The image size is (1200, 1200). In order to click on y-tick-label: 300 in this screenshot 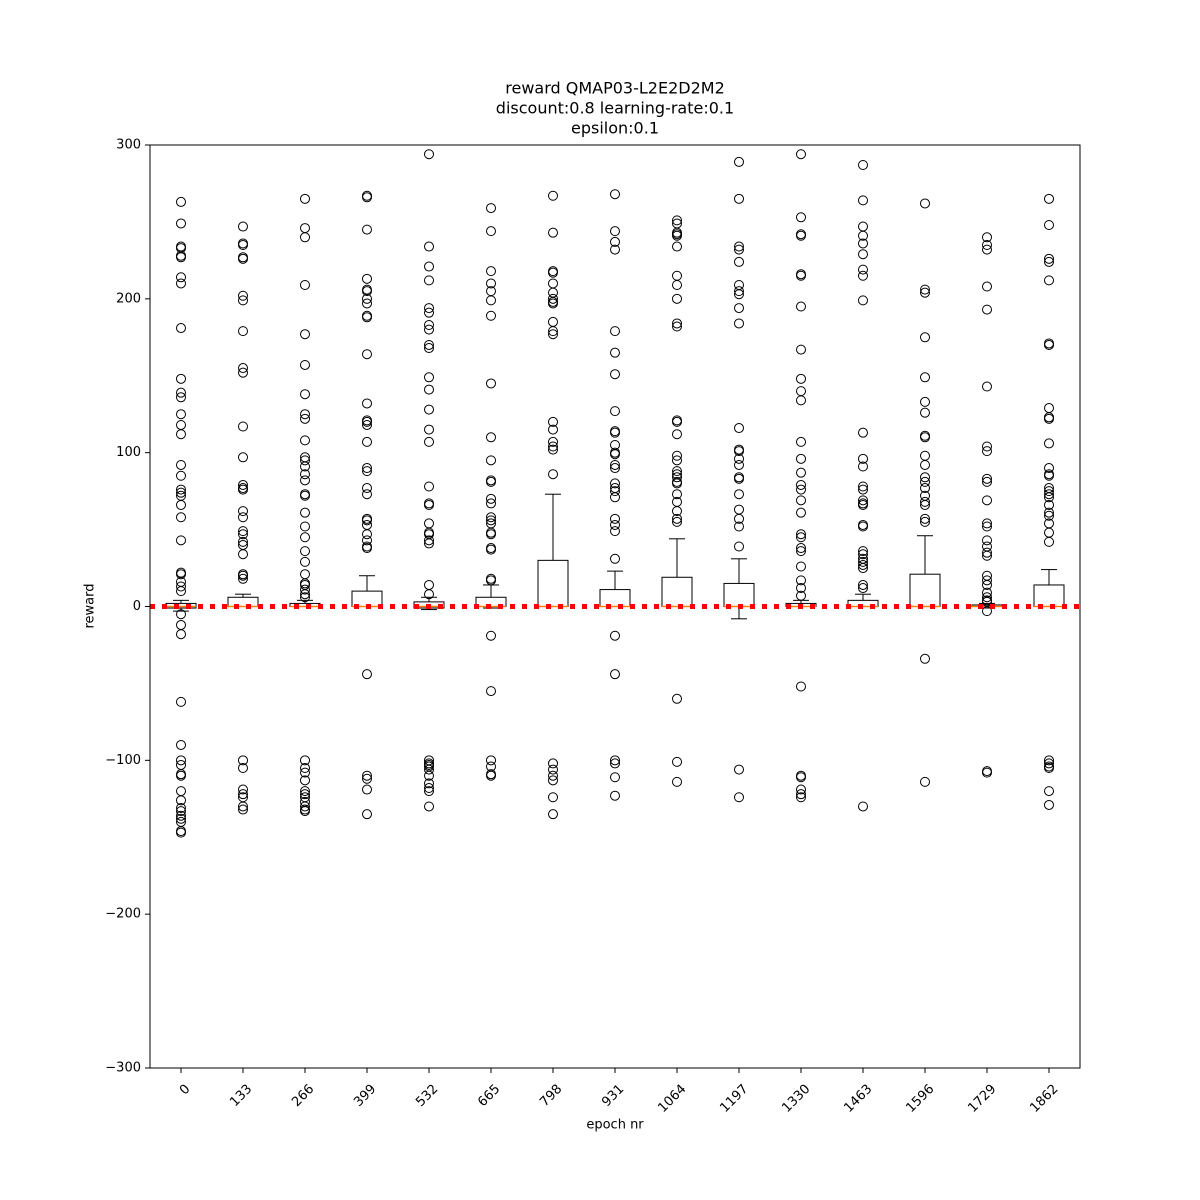, I will do `click(128, 145)`.